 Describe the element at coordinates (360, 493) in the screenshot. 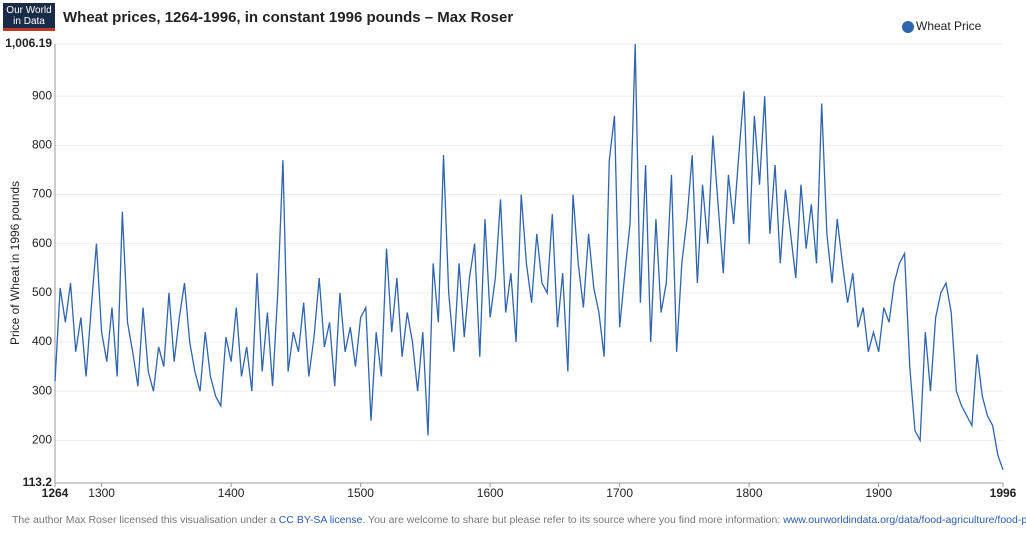

I see `x-tick-label: 1500` at that location.